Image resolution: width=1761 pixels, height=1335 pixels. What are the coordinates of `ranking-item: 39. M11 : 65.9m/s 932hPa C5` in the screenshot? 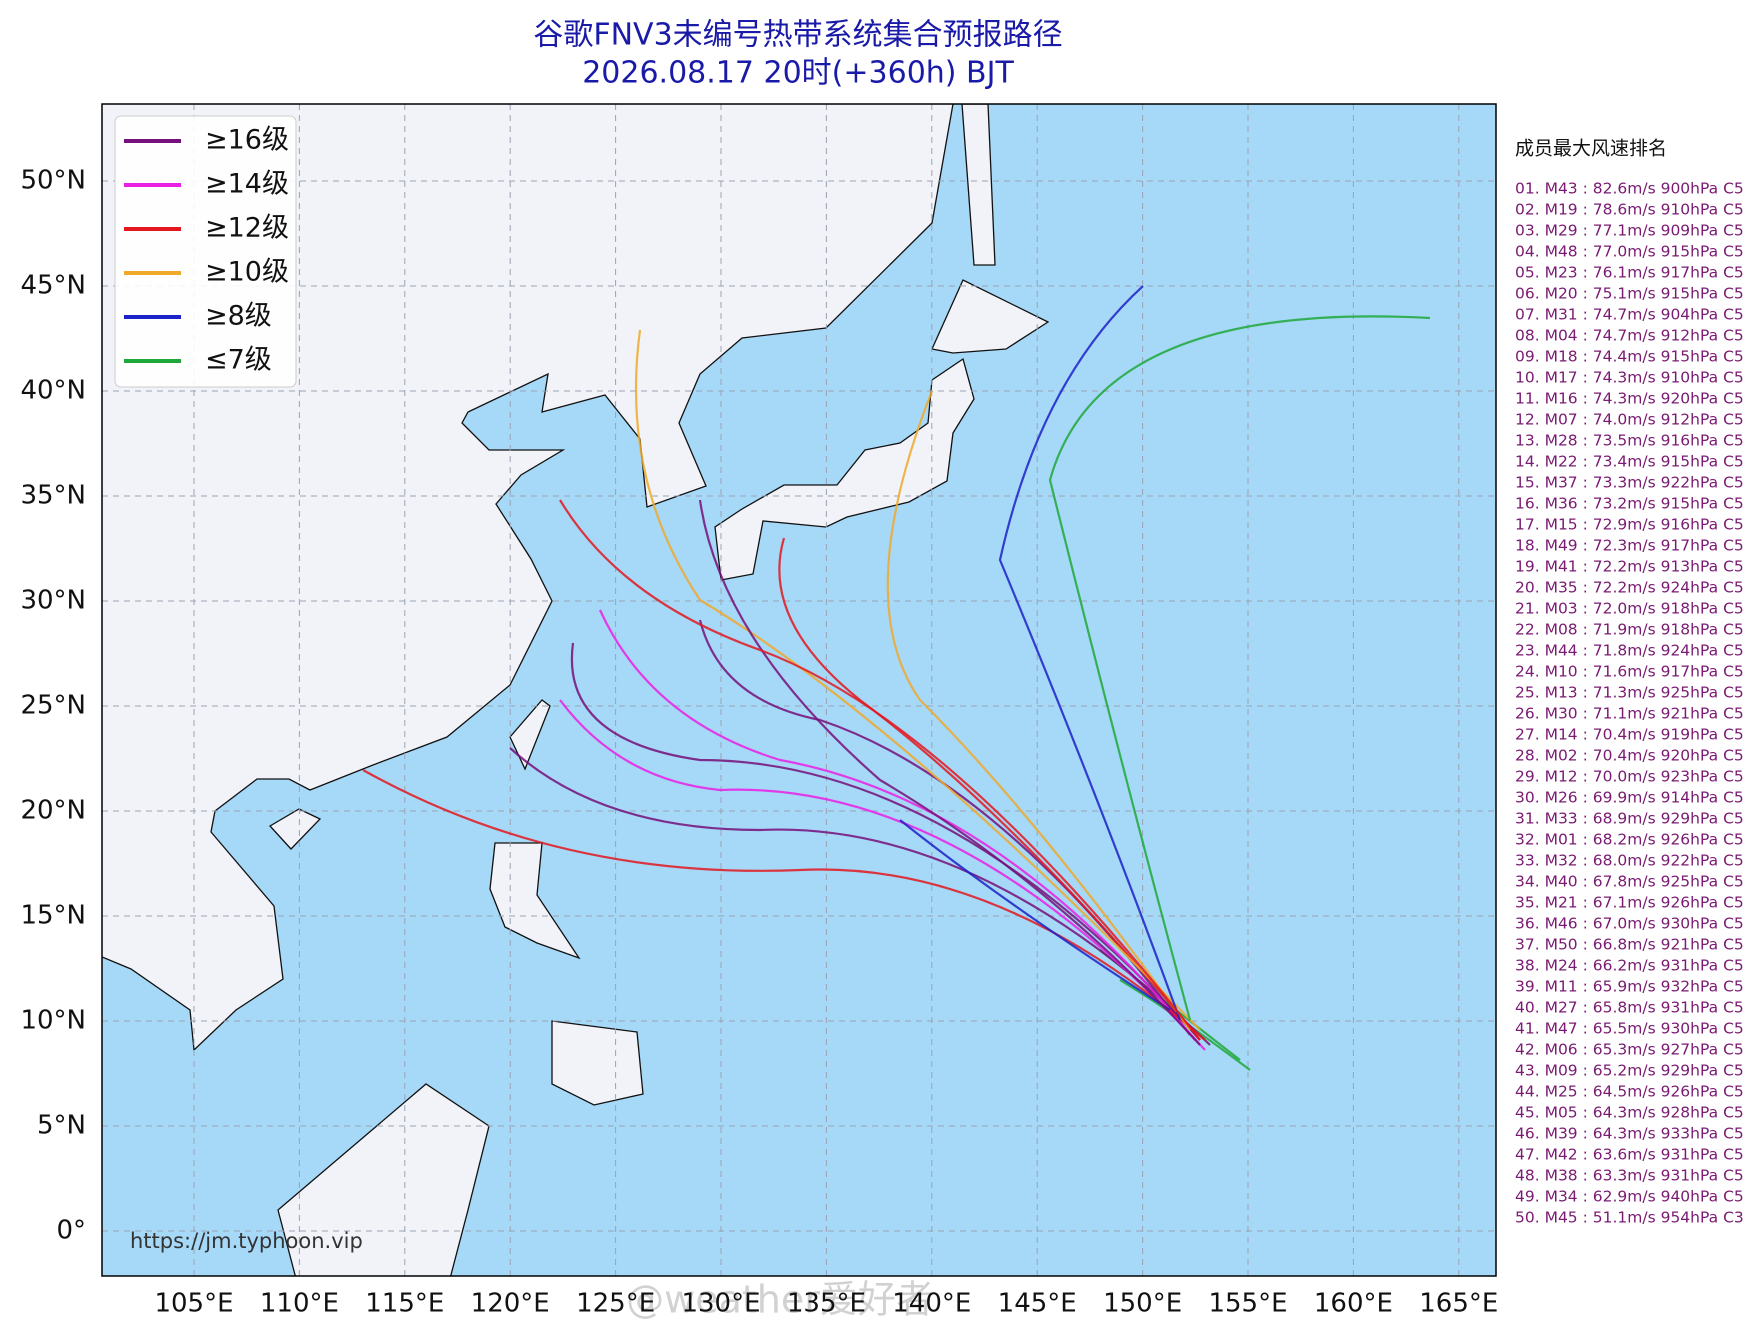 It's located at (1629, 987).